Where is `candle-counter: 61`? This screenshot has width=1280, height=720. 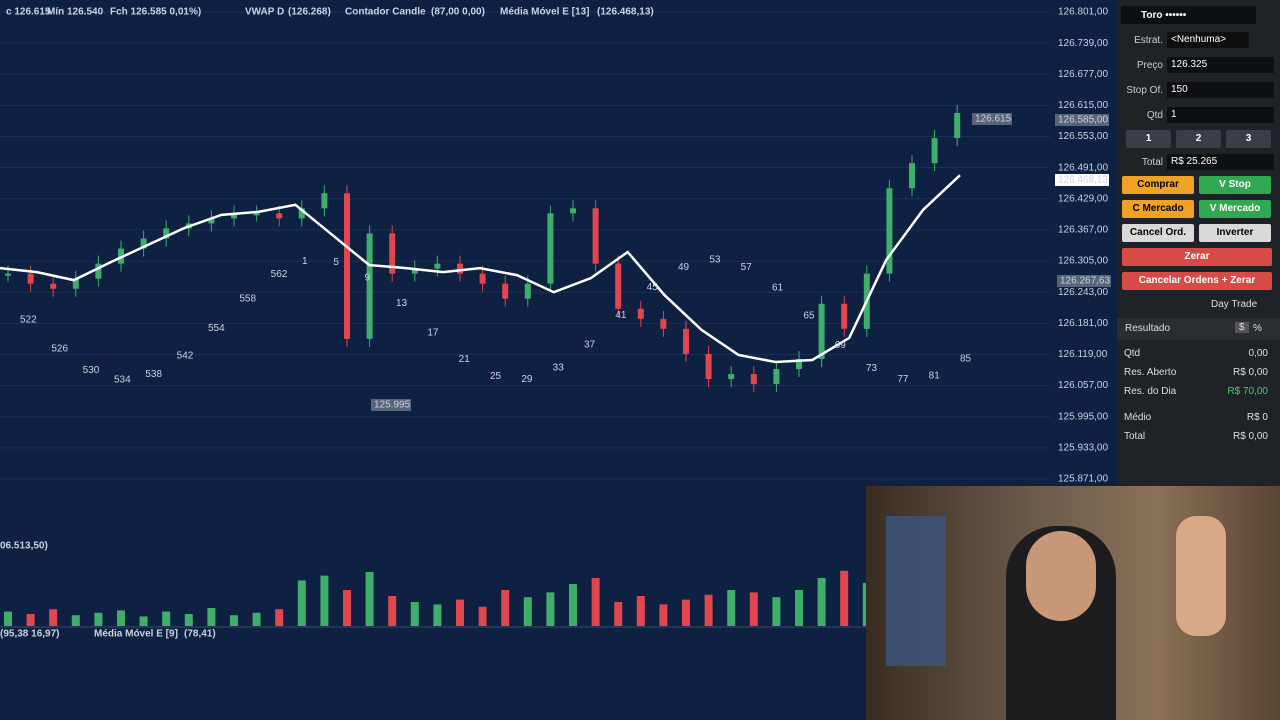
candle-counter: 61 is located at coordinates (778, 287).